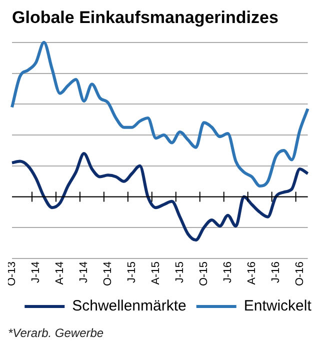 The height and width of the screenshot is (344, 324). I want to click on x-tick-label: O-14, so click(108, 274).